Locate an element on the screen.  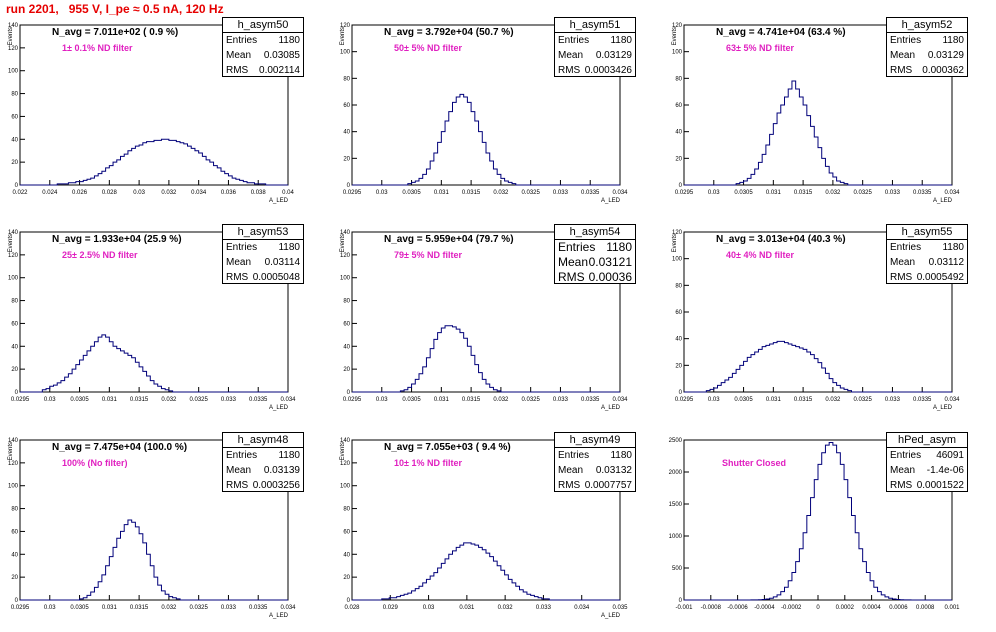
x-tick-label: 0.032 is located at coordinates (501, 400).